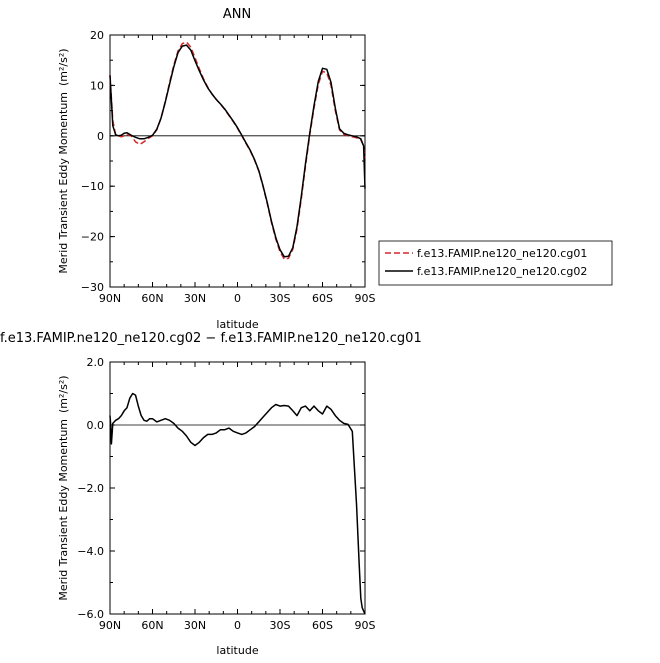  I want to click on chart-title: ANN, so click(237, 14).